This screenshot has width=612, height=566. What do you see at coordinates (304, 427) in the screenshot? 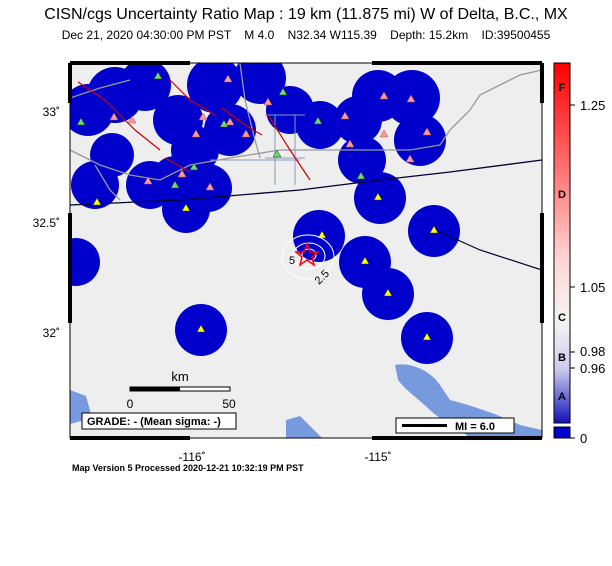
I see `water-patch` at bounding box center [304, 427].